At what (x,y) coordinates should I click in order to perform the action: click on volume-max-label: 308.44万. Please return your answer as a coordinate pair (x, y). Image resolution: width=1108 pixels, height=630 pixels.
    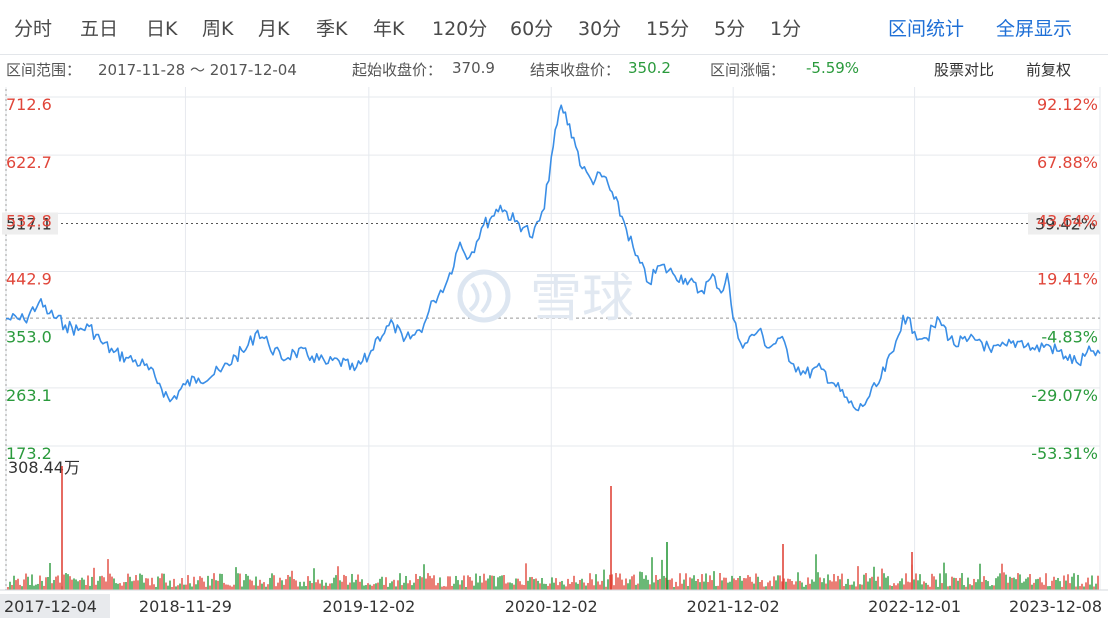
    Looking at the image, I should click on (44, 467).